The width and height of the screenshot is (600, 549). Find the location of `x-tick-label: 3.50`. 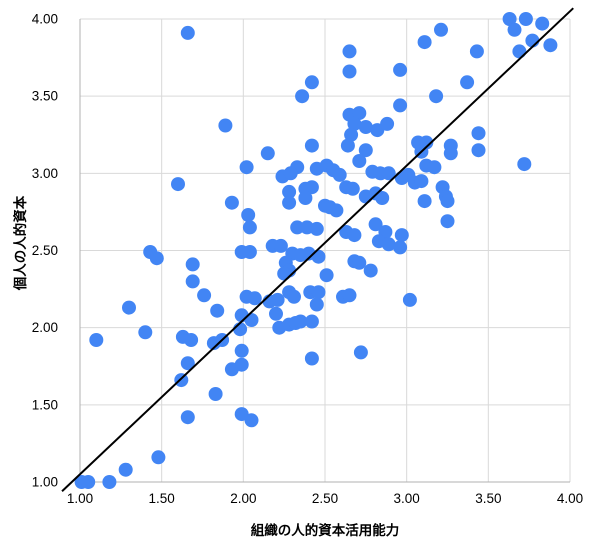

x-tick-label: 3.50 is located at coordinates (488, 498).